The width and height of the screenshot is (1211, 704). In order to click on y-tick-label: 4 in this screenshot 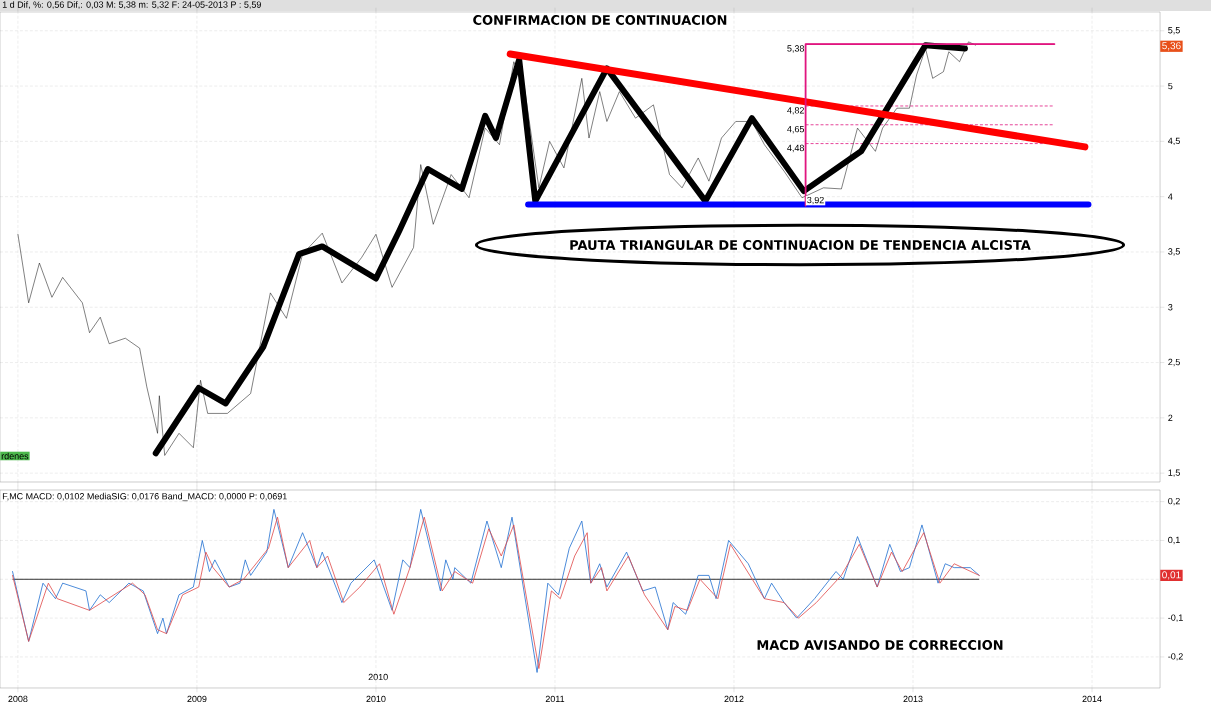, I will do `click(1170, 196)`.